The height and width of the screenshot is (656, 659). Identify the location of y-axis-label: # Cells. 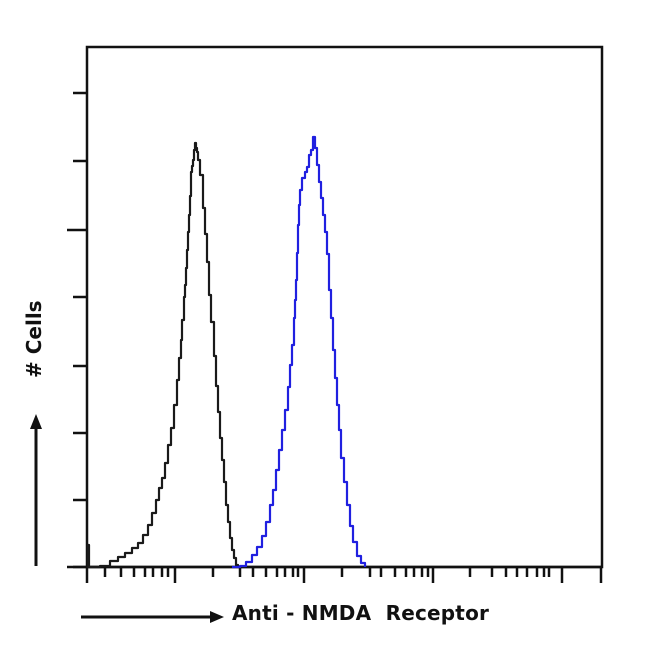
(34, 339).